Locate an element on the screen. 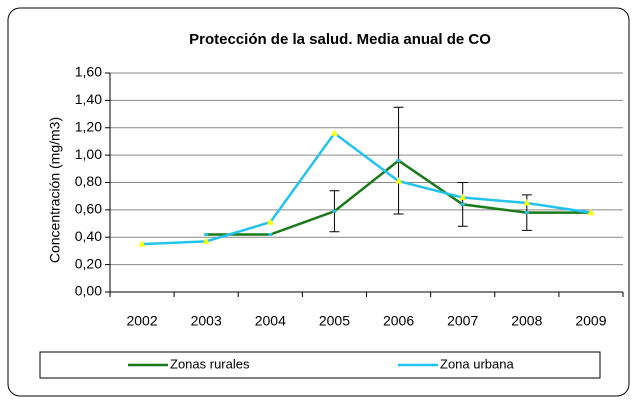  legend-label: Zonas rurales is located at coordinates (210, 363).